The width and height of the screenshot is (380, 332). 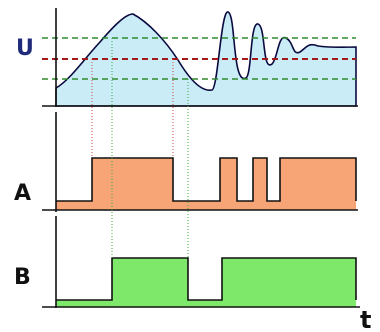 What do you see at coordinates (25, 48) in the screenshot?
I see `signal-u-label: U` at bounding box center [25, 48].